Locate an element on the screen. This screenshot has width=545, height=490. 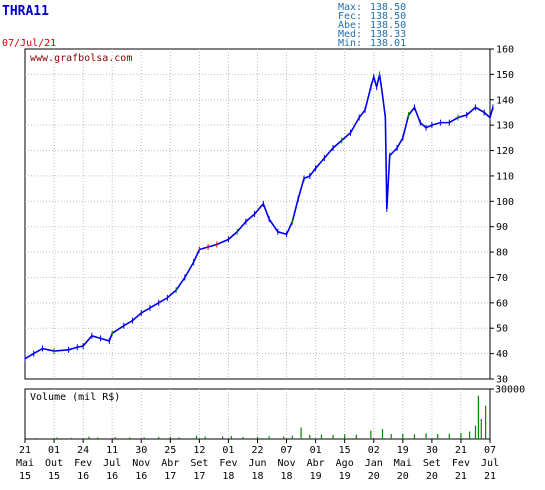
x-tick-month: Ago is located at coordinates (345, 463).